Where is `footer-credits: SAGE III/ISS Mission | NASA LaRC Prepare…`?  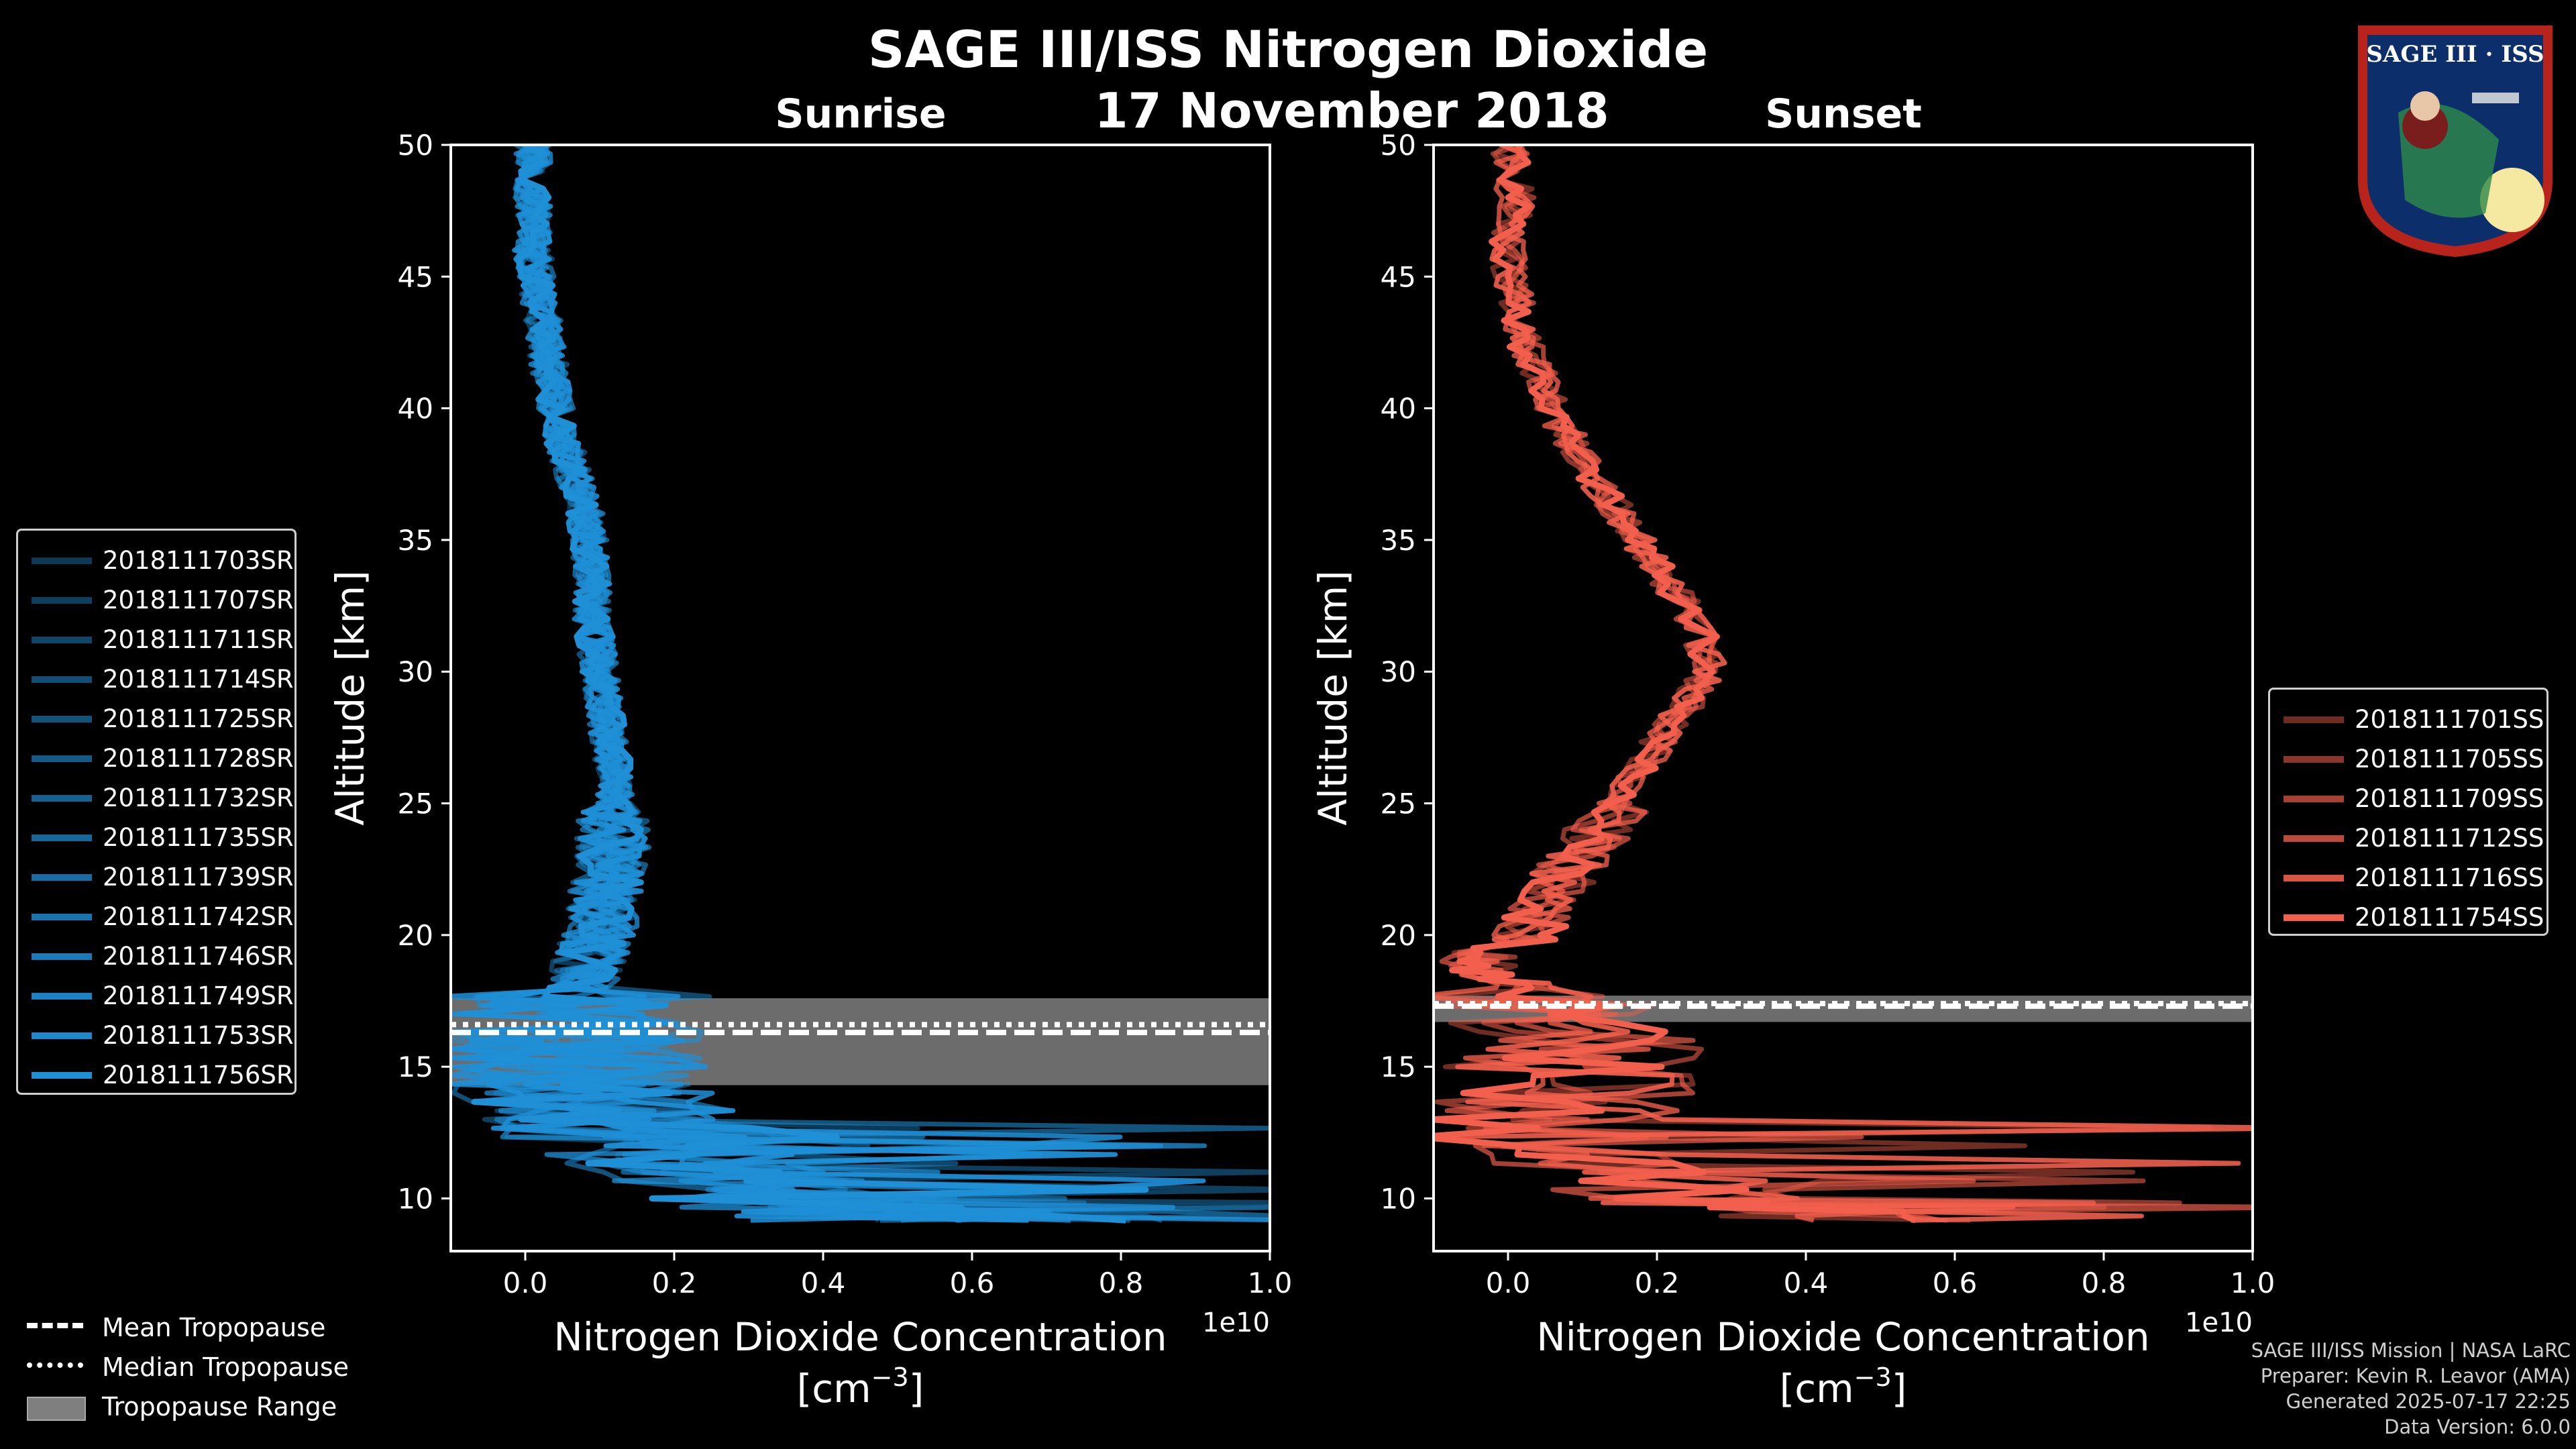
footer-credits: SAGE III/ISS Mission | NASA LaRC Prepare… is located at coordinates (2411, 1389).